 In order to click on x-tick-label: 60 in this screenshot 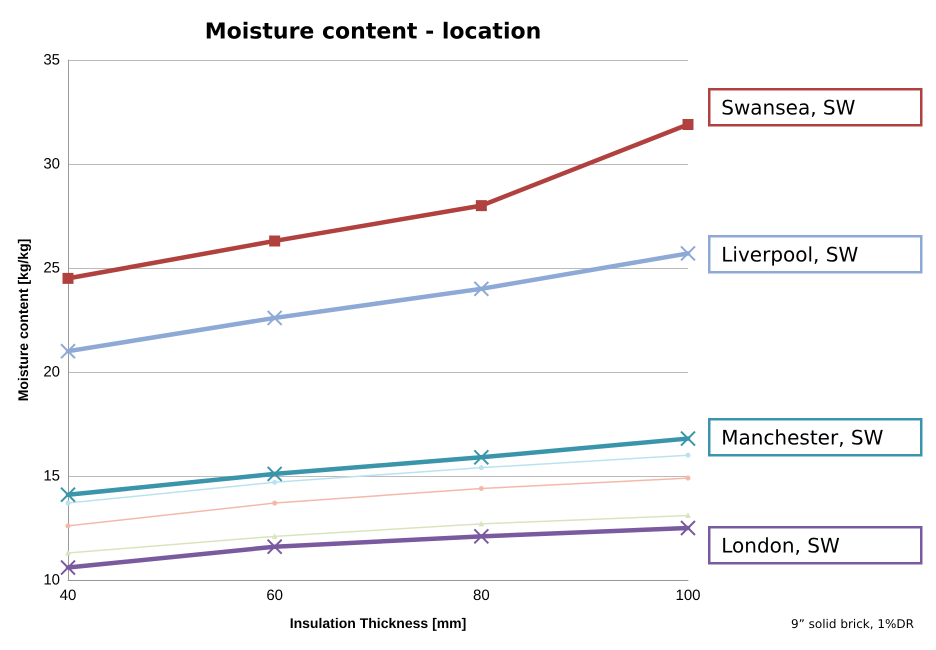, I will do `click(275, 595)`.